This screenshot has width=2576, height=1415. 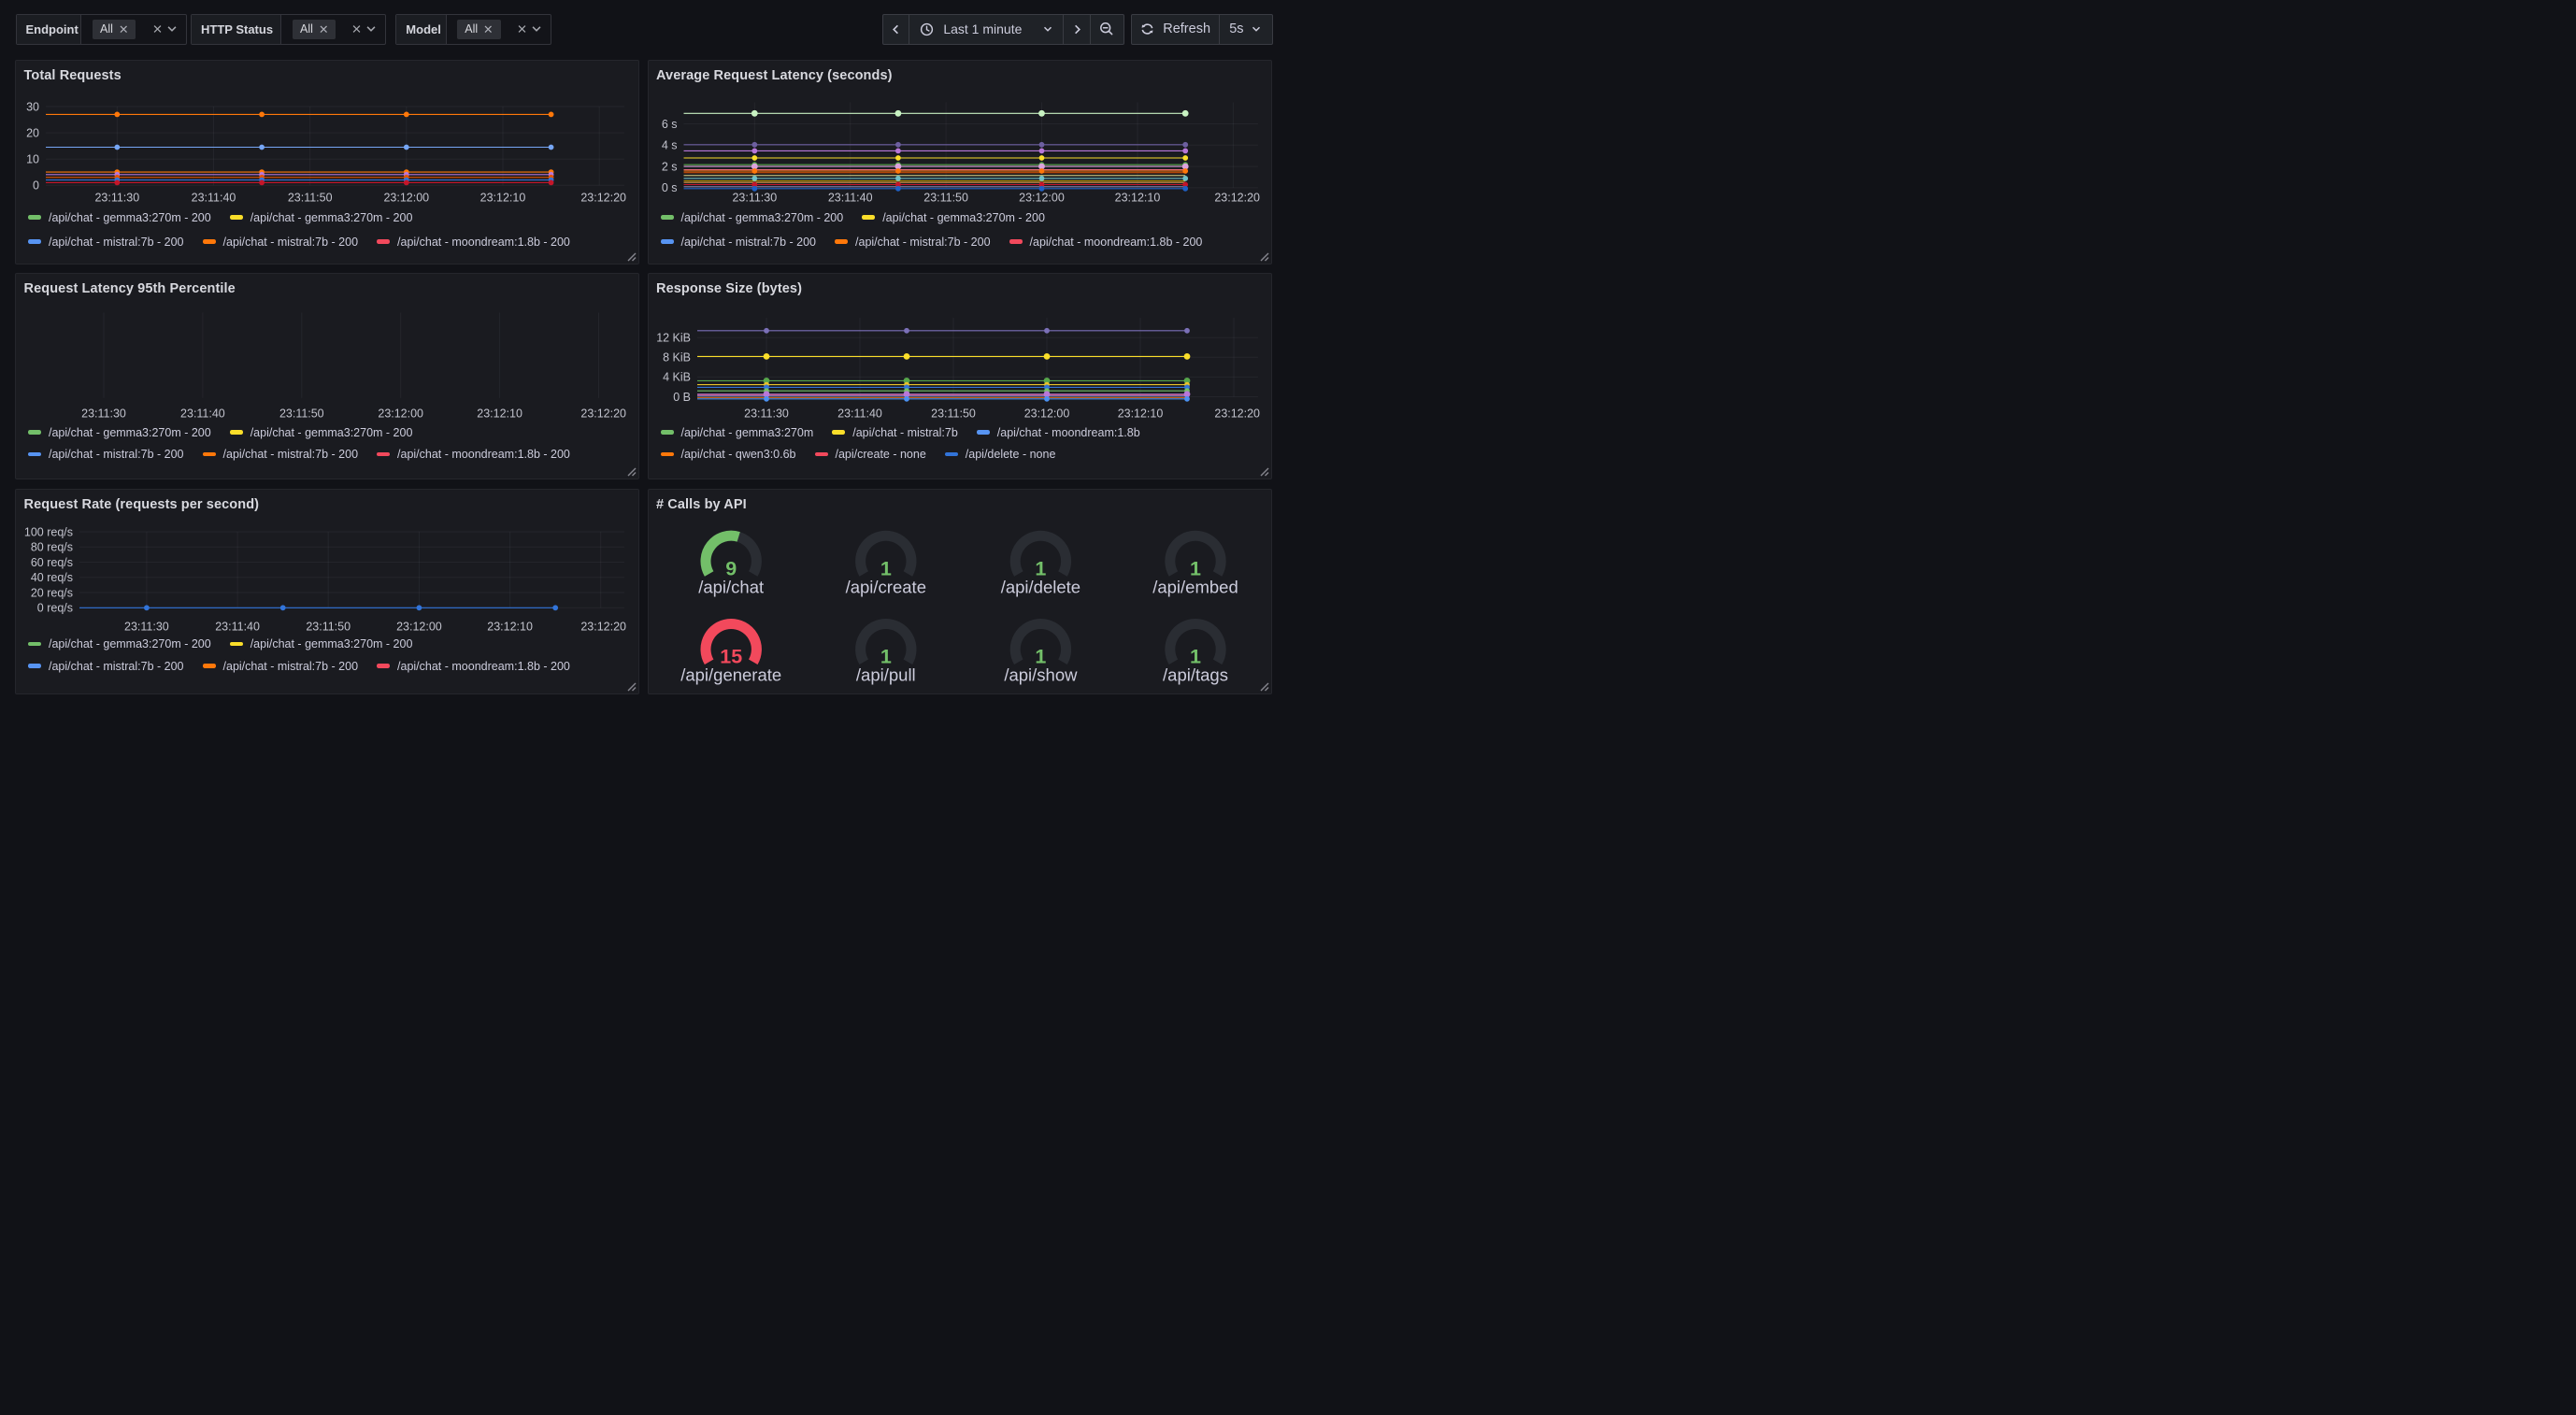 I want to click on svg-text: 0 s, so click(x=669, y=188).